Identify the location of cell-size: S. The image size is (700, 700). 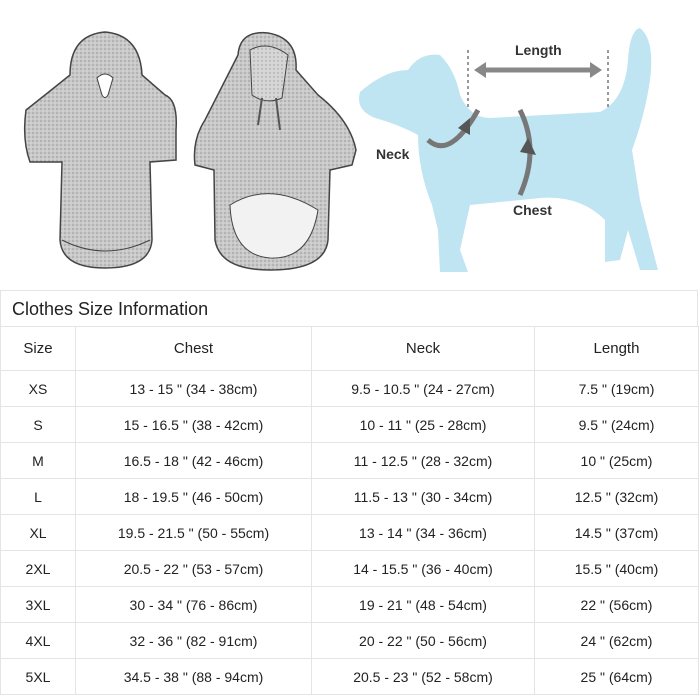
(38, 424).